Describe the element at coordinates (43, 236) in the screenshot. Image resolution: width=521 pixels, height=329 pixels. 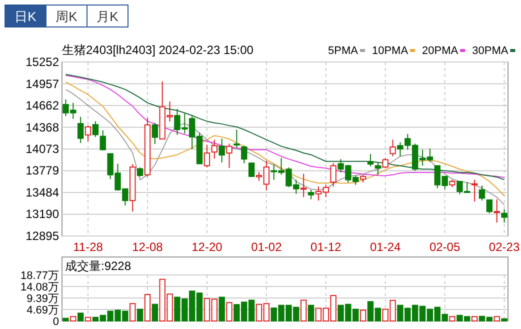
I see `y-tick-label: 12895` at that location.